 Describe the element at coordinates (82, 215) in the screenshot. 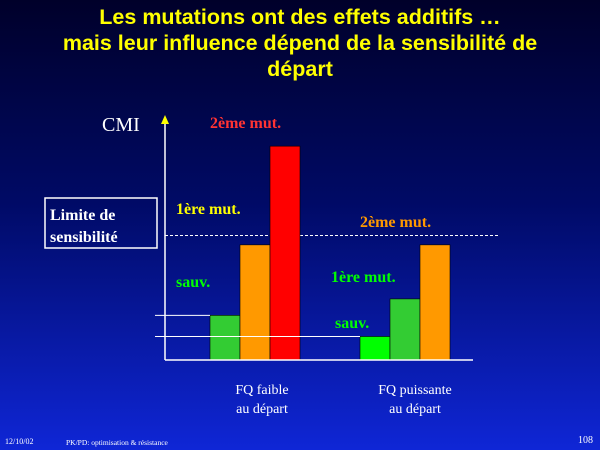

I see `threshold-label-line-1: Limite de` at that location.